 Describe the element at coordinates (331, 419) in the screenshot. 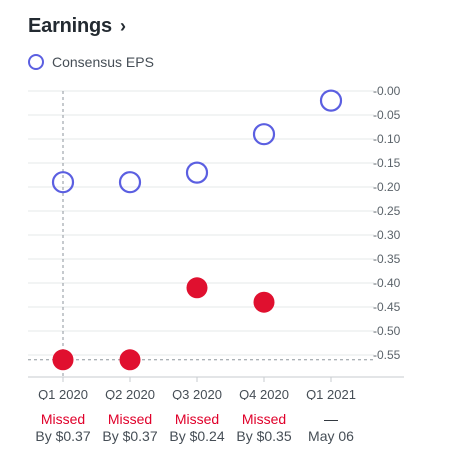

I see `result-status: —` at that location.